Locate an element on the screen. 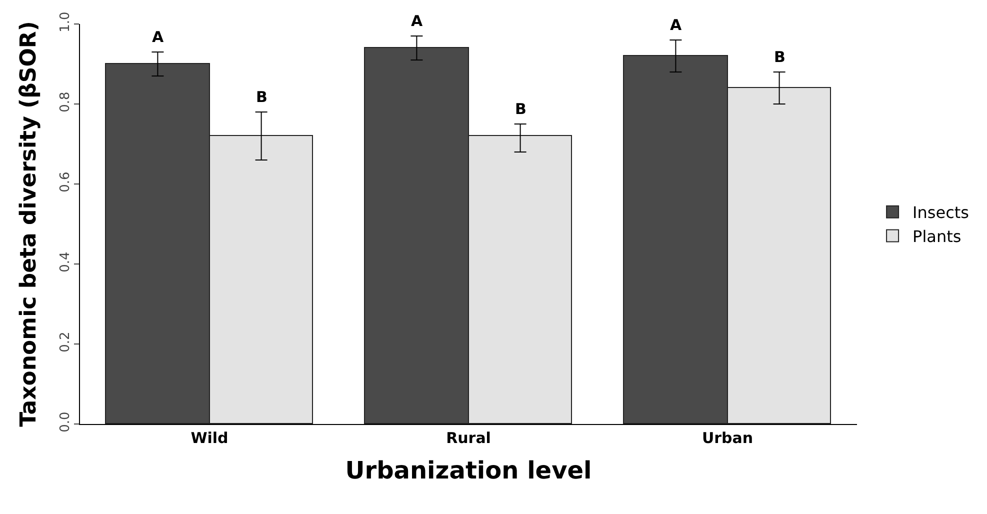  y-tick-label: 0.2 is located at coordinates (65, 342).